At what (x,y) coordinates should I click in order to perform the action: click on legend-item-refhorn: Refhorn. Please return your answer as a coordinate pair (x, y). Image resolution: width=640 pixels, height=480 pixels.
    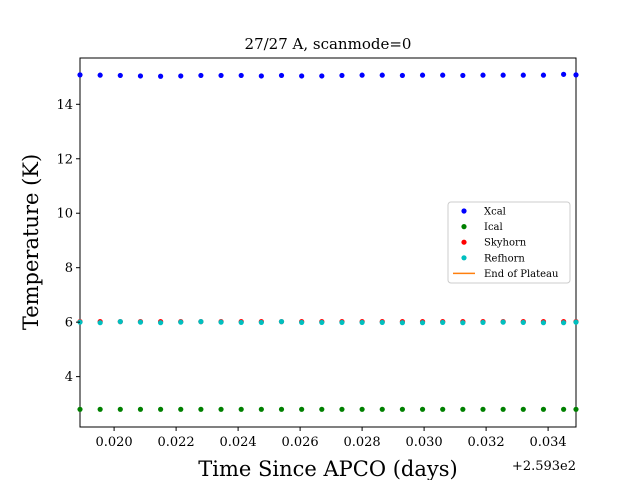
    Looking at the image, I should click on (493, 258).